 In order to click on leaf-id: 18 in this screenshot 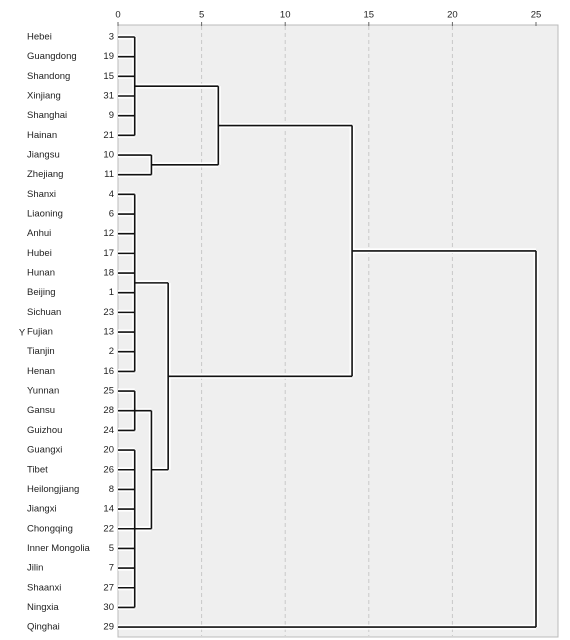, I will do `click(108, 273)`.